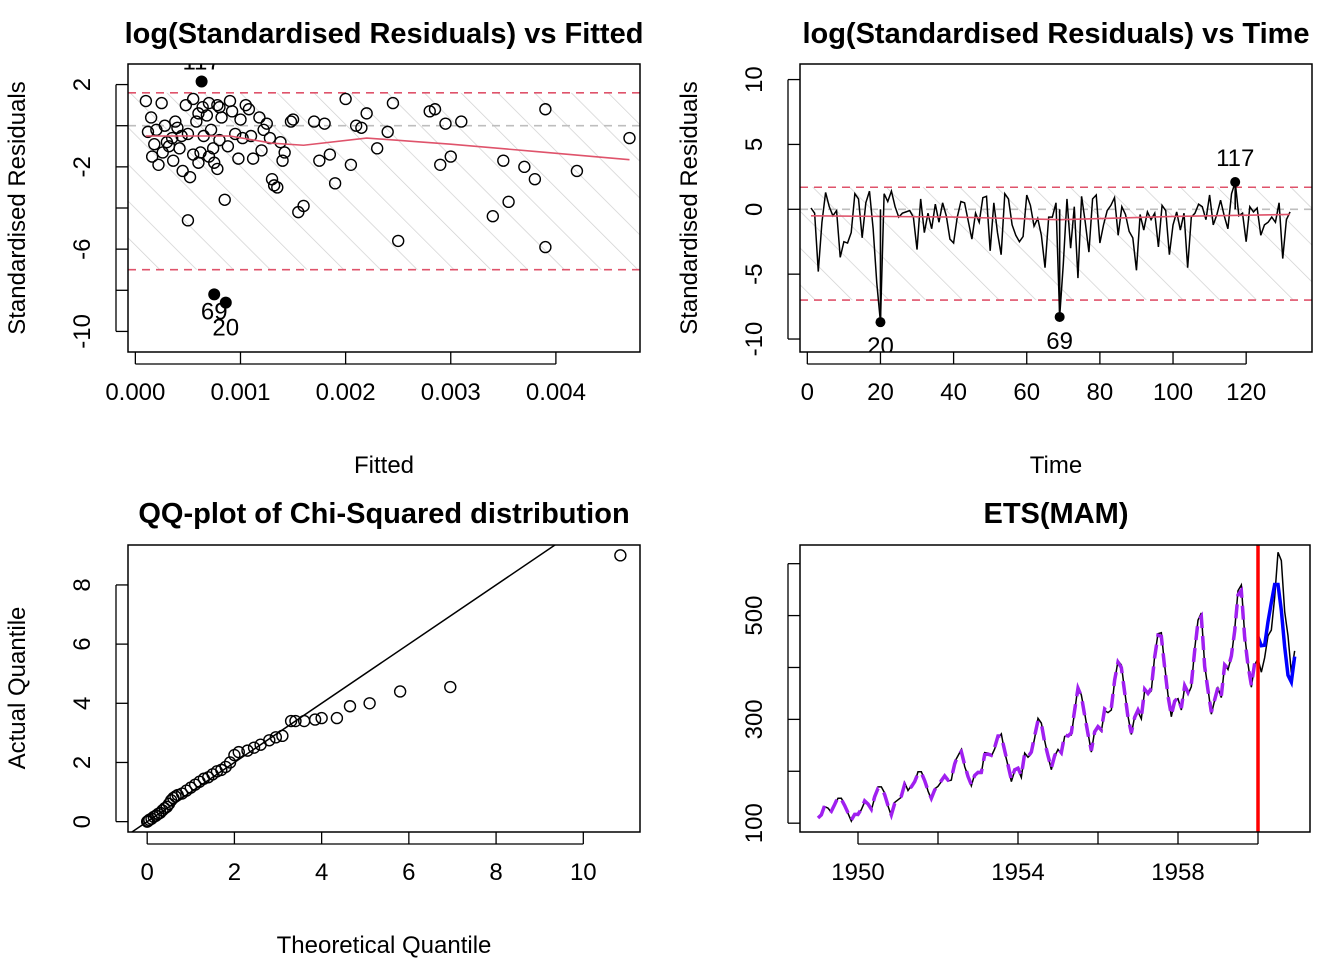 This screenshot has width=1344, height=960. Describe the element at coordinates (1050, 252) in the screenshot. I see `residual-line` at that location.